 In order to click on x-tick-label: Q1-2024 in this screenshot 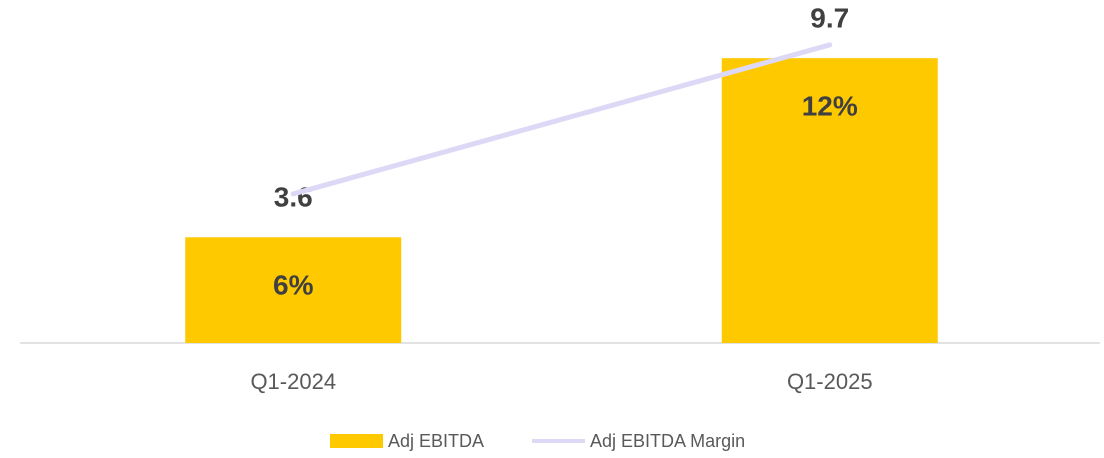, I will do `click(293, 381)`.